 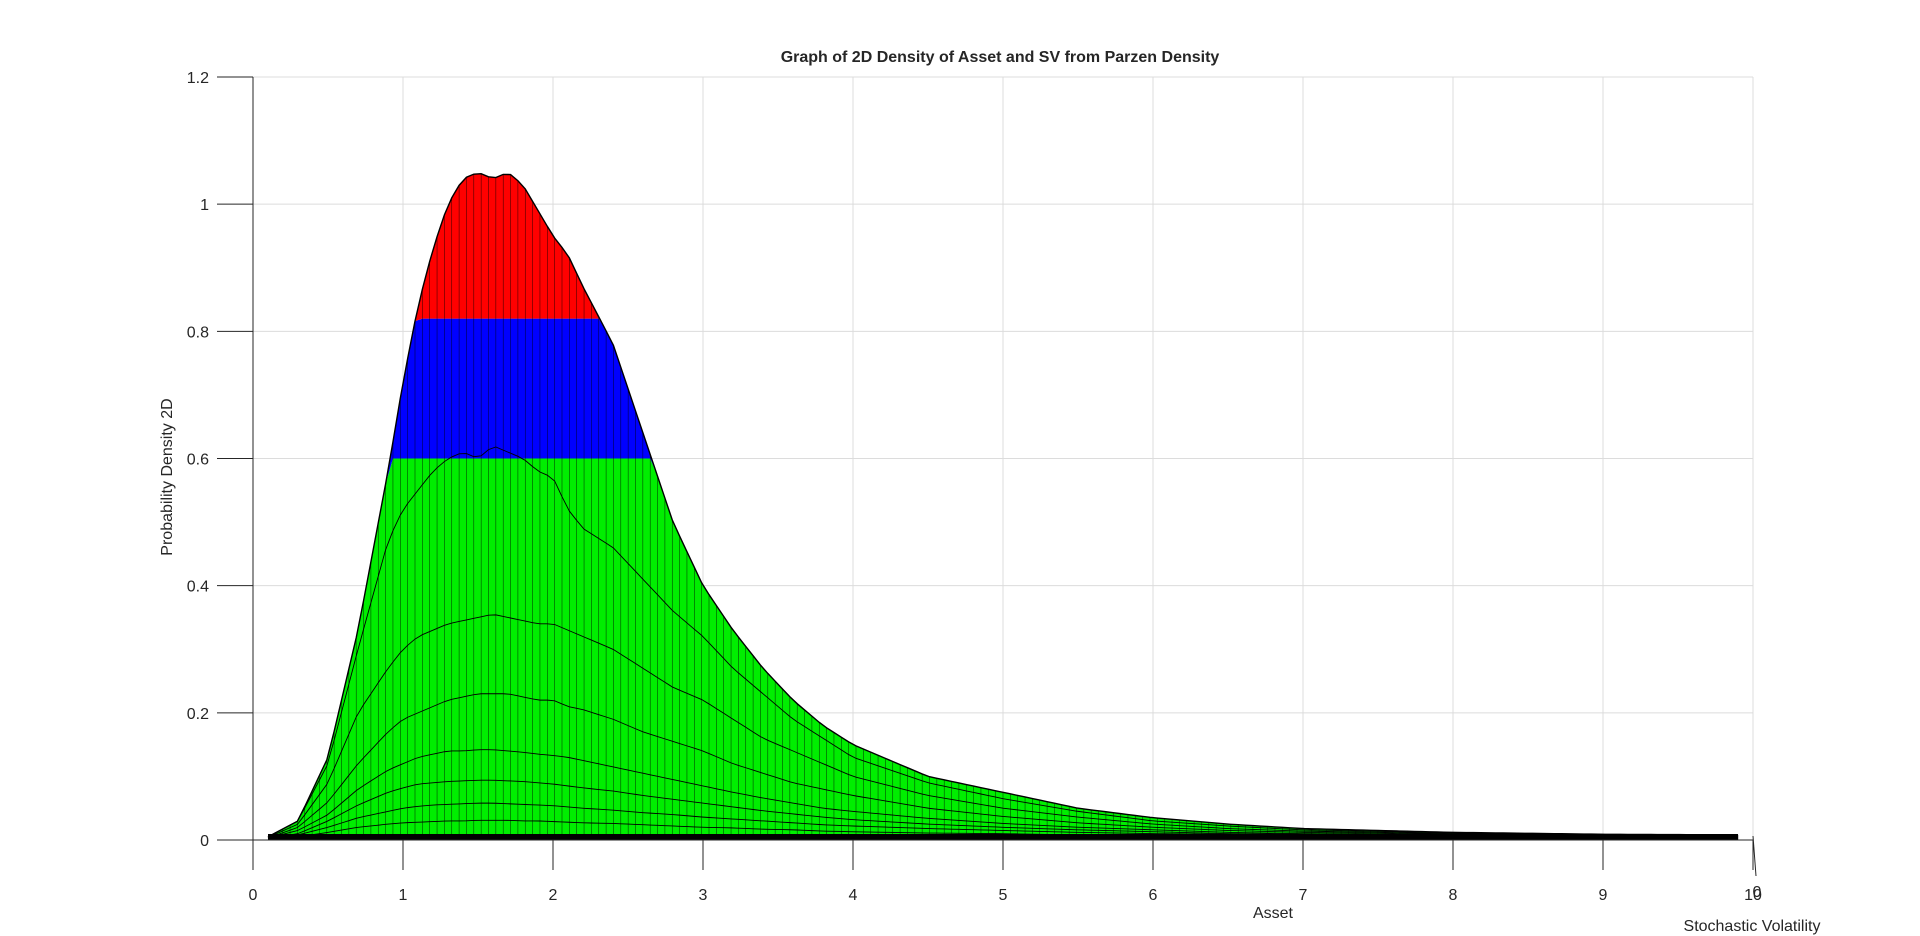 What do you see at coordinates (403, 895) in the screenshot?
I see `x-tick-label: 1` at bounding box center [403, 895].